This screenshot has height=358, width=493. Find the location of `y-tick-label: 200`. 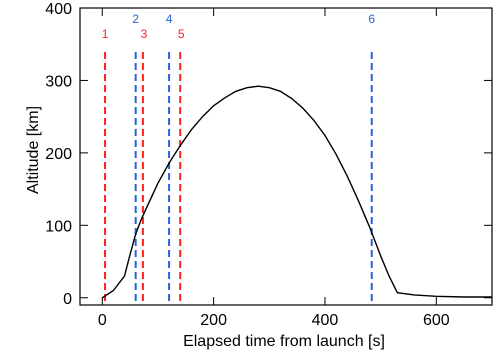

y-tick-label: 200 is located at coordinates (58, 154).